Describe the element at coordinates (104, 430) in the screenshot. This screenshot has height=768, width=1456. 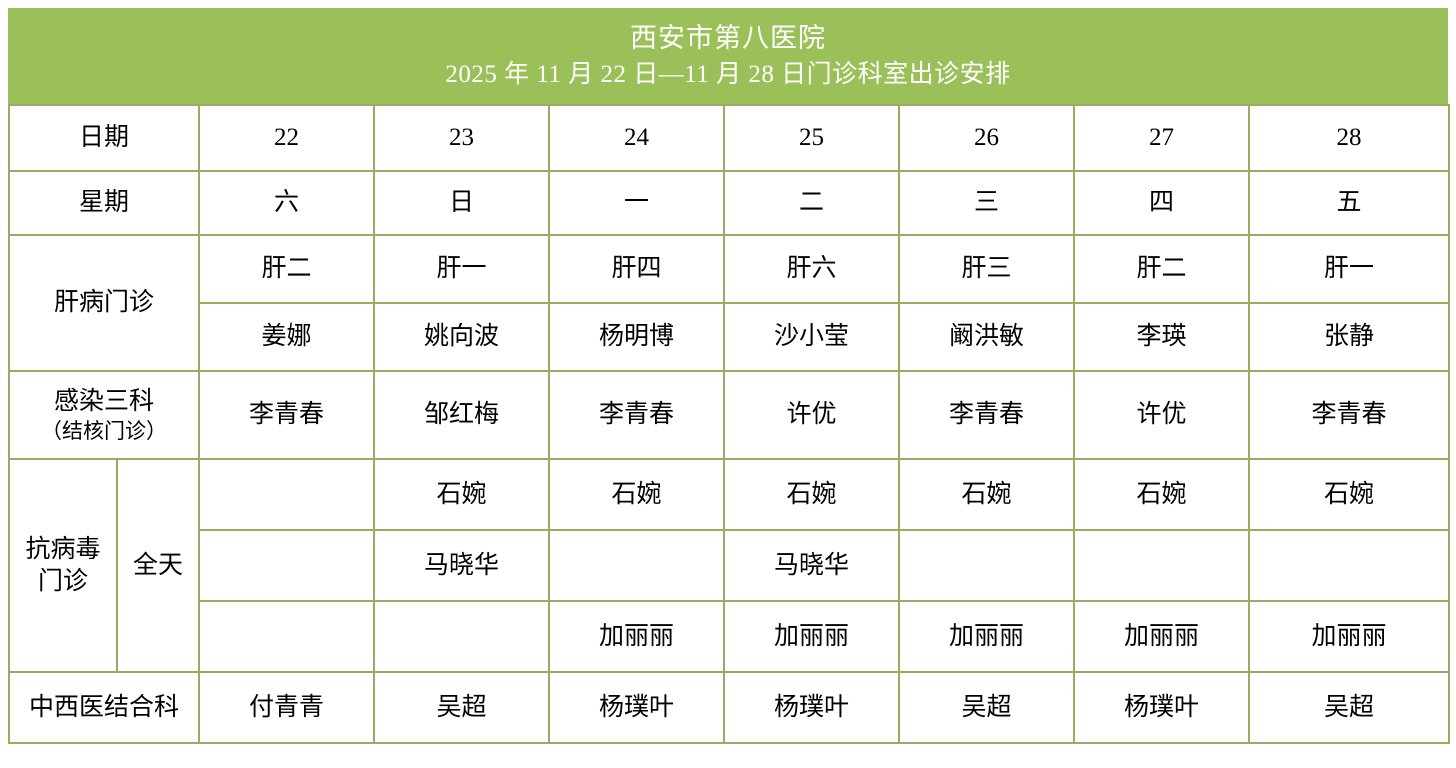
I see `dept-label-infection-sub: （结核门诊）` at that location.